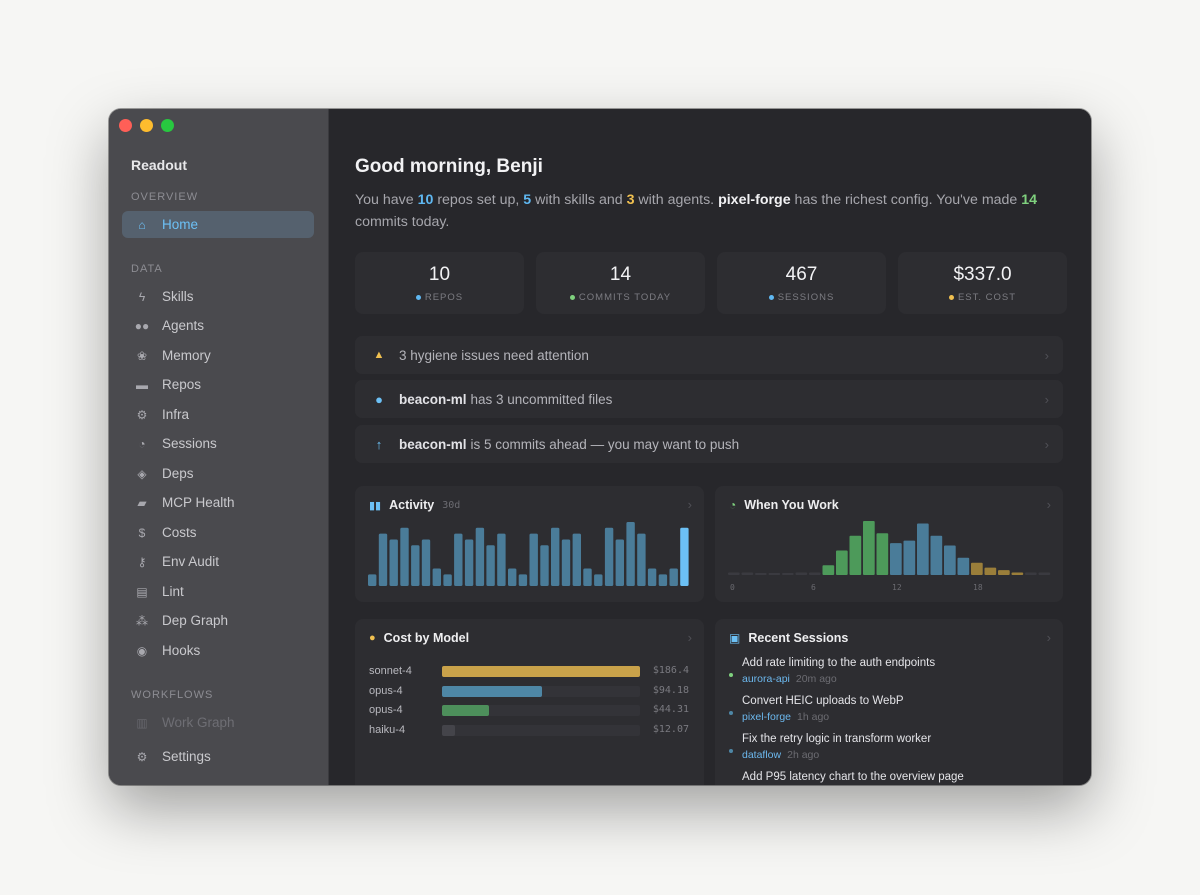 The width and height of the screenshot is (1200, 895). What do you see at coordinates (803, 755) in the screenshot?
I see `session-time: 2h ago` at bounding box center [803, 755].